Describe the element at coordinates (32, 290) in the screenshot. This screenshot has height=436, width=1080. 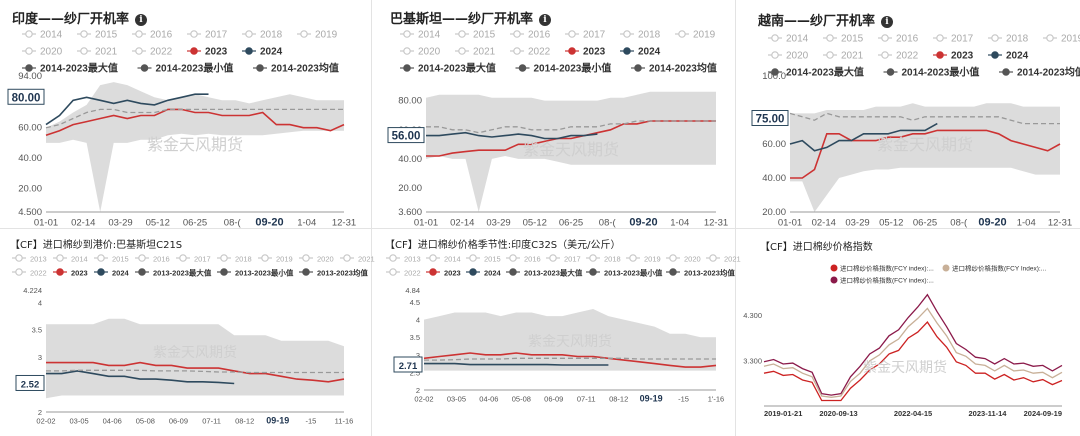
I see `y-tick-label: 4.224` at that location.